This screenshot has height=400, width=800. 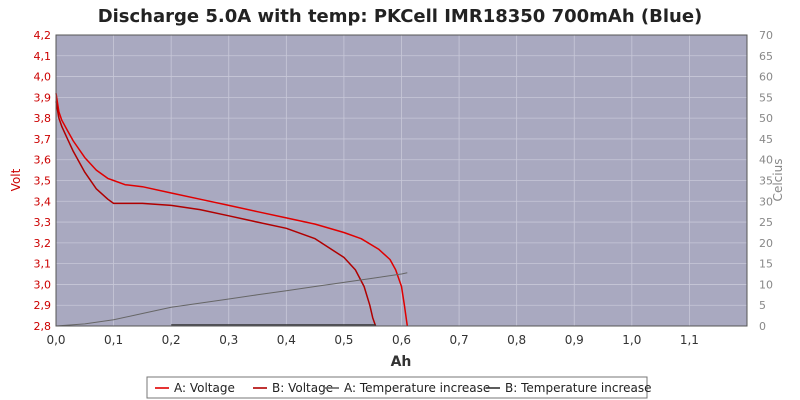 What do you see at coordinates (574, 340) in the screenshot?
I see `x-tick-label: 0,9` at bounding box center [574, 340].